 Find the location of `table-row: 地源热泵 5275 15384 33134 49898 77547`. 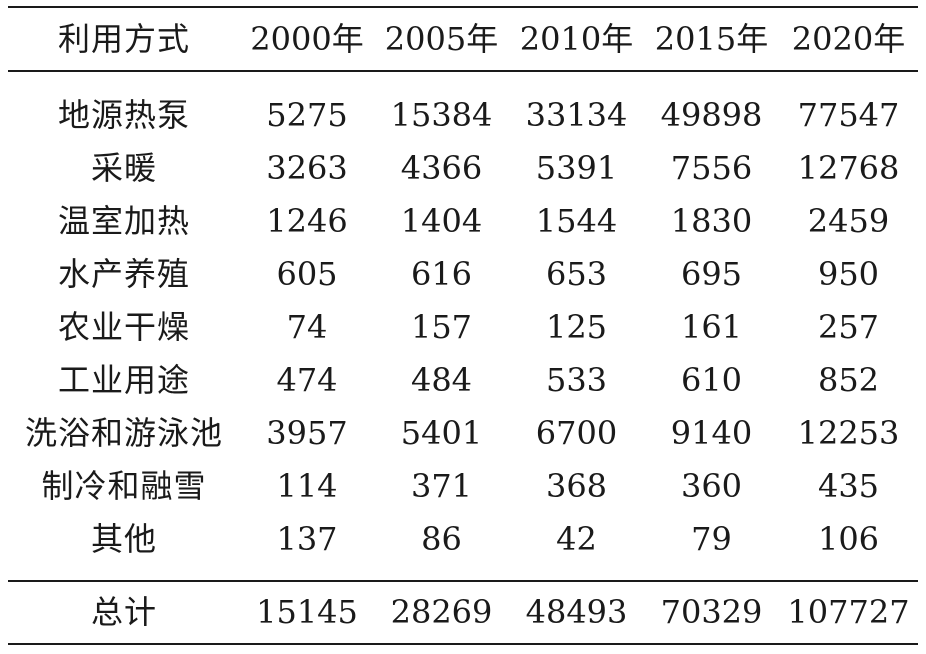

table-row: 地源热泵 5275 15384 33134 49898 77547 is located at coordinates (463, 115).